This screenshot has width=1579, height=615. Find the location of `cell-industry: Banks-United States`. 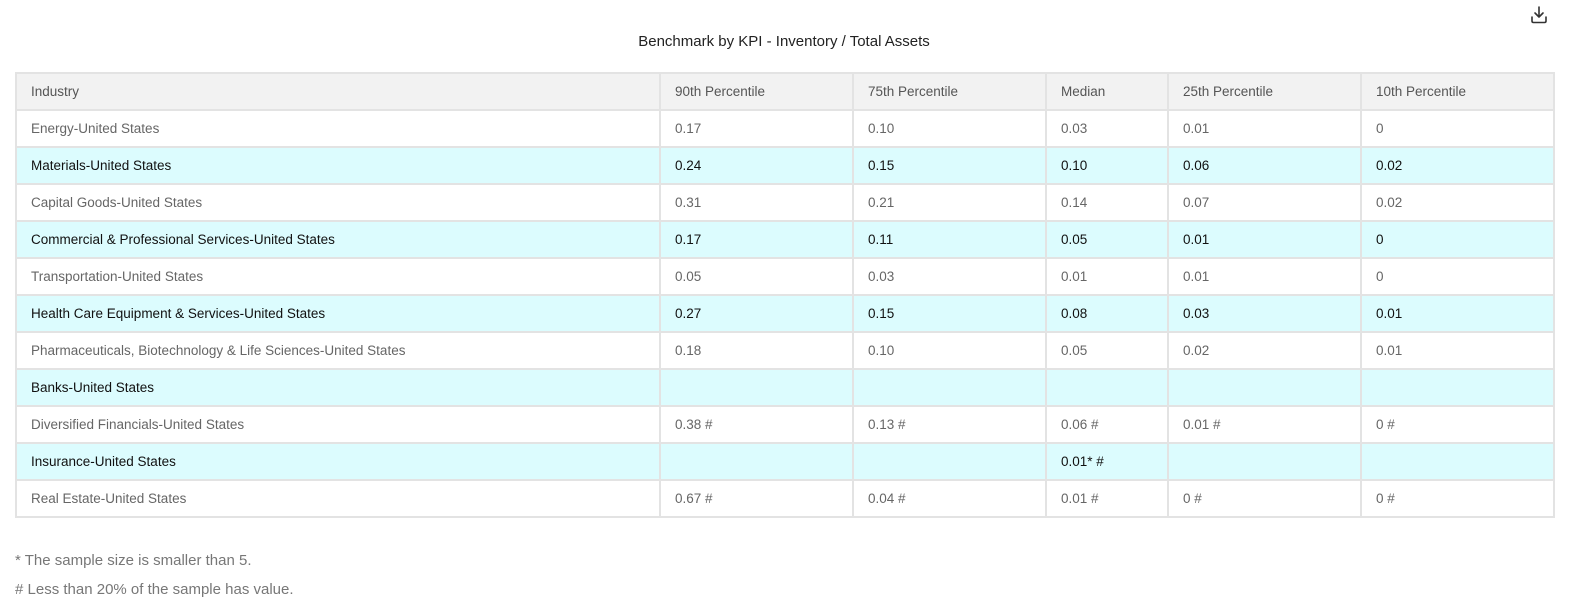

cell-industry: Banks-United States is located at coordinates (338, 387).